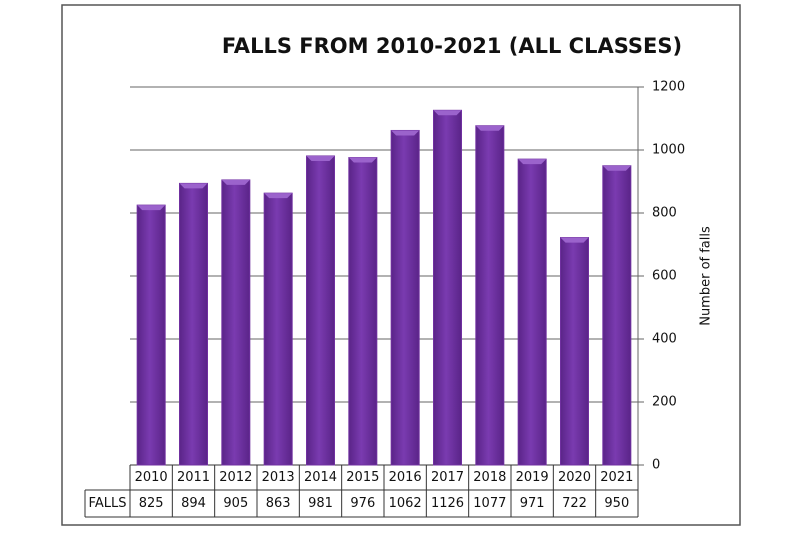 This screenshot has height=533, width=800. I want to click on y-tick-label: 0, so click(656, 465).